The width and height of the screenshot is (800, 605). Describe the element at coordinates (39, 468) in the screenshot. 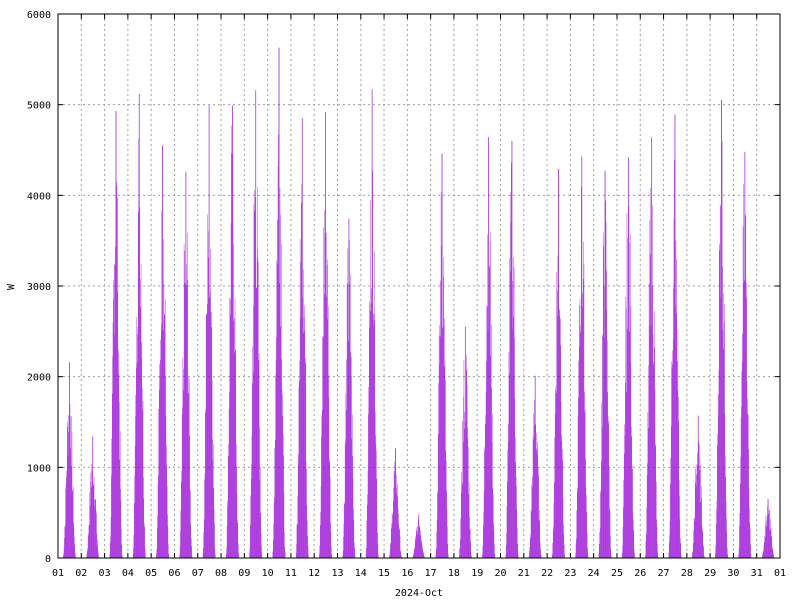

I see `y-tick-label: 1000` at that location.